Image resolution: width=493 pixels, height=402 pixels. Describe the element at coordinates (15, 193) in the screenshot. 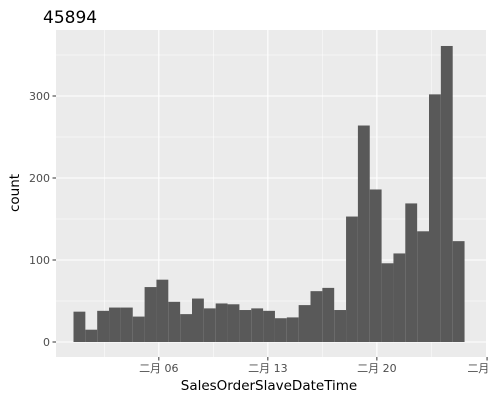

I see `y-axis-title: count` at that location.